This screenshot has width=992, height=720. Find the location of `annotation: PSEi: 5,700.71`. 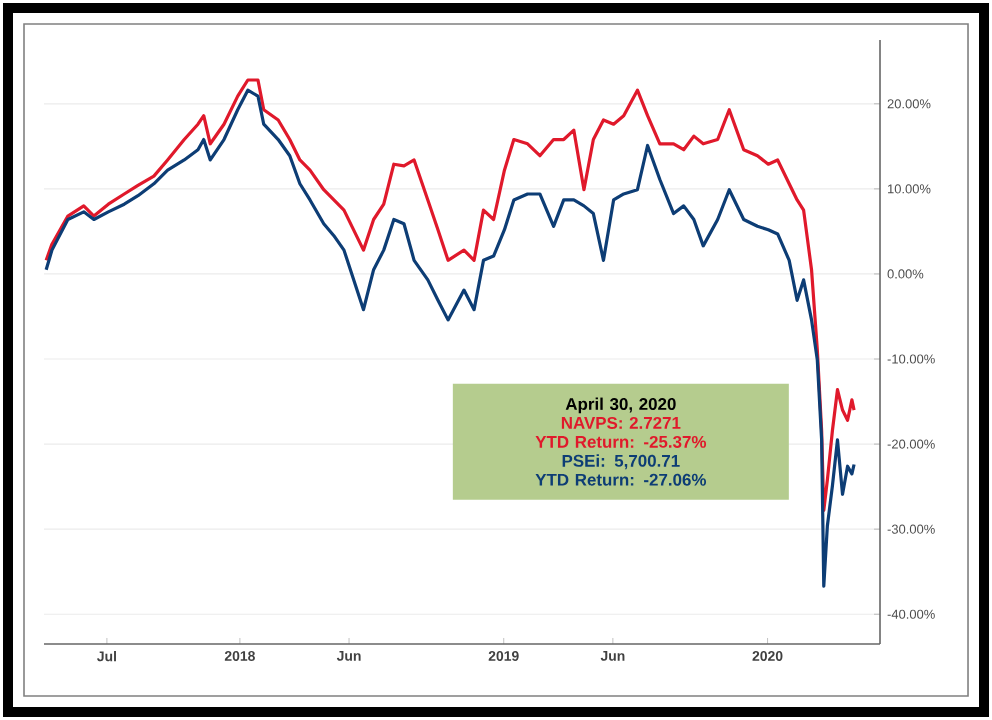

annotation: PSEi: 5,700.71 is located at coordinates (621, 462).